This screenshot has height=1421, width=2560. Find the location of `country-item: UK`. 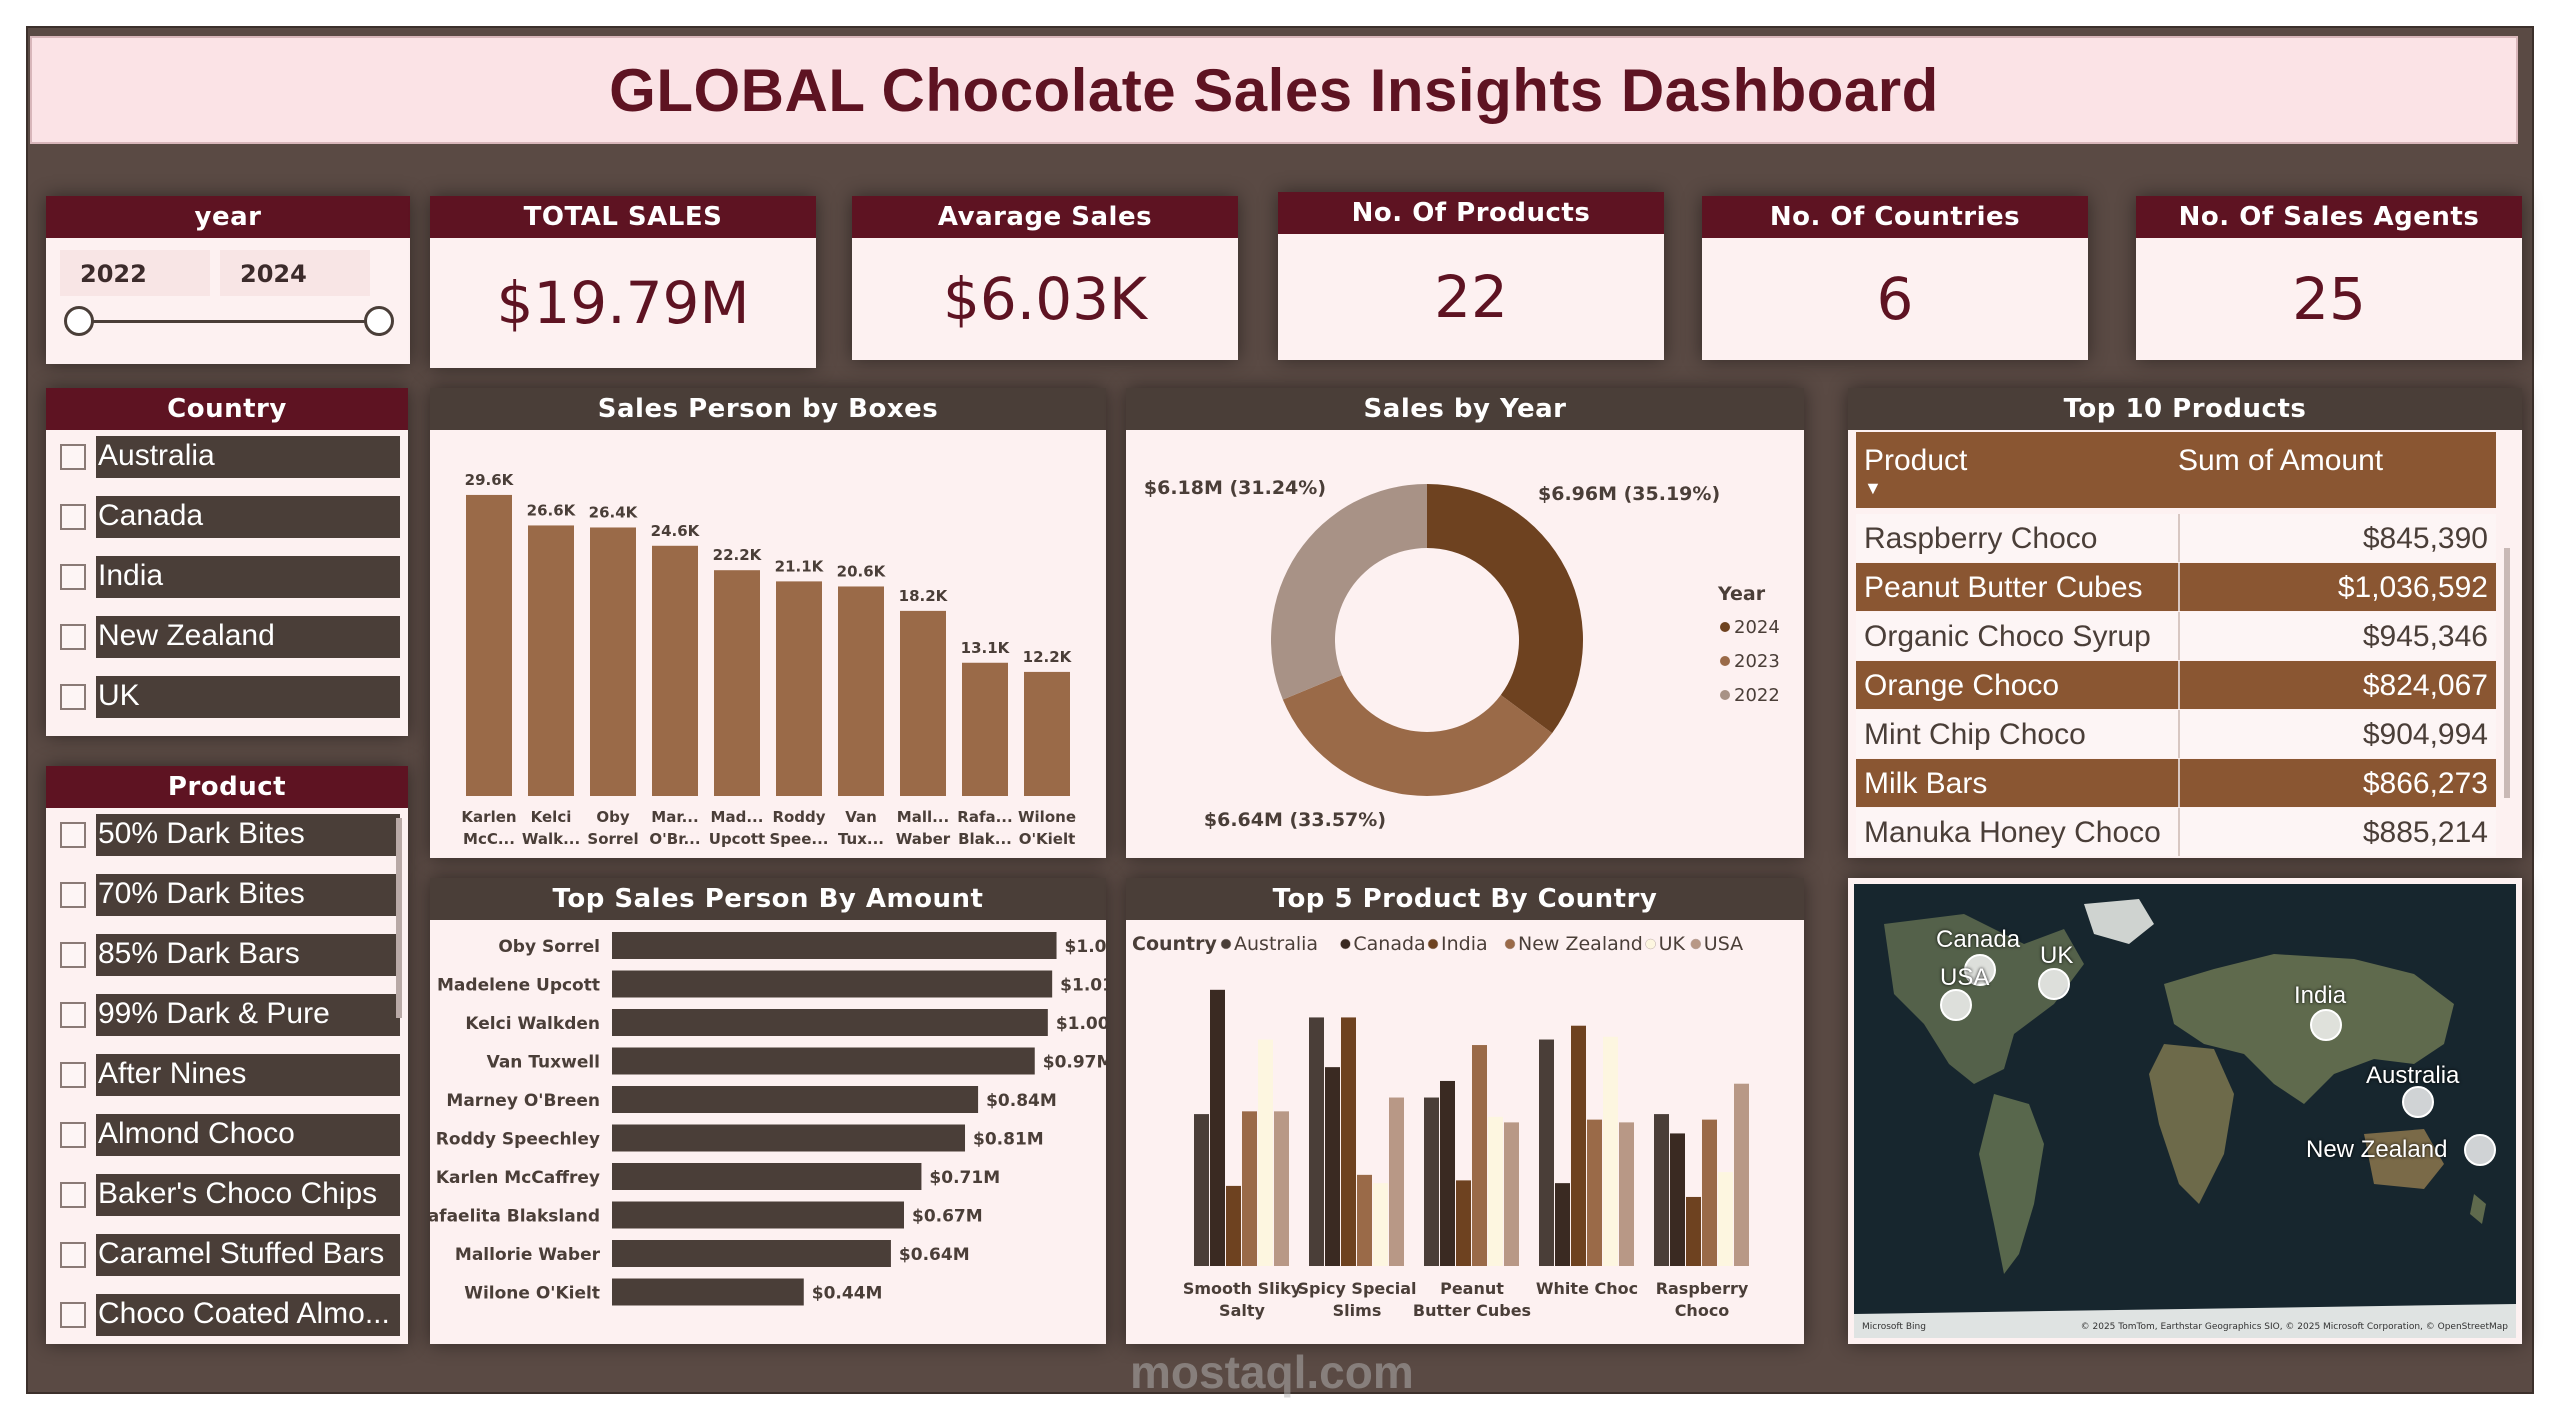

country-item: UK is located at coordinates (230, 697).